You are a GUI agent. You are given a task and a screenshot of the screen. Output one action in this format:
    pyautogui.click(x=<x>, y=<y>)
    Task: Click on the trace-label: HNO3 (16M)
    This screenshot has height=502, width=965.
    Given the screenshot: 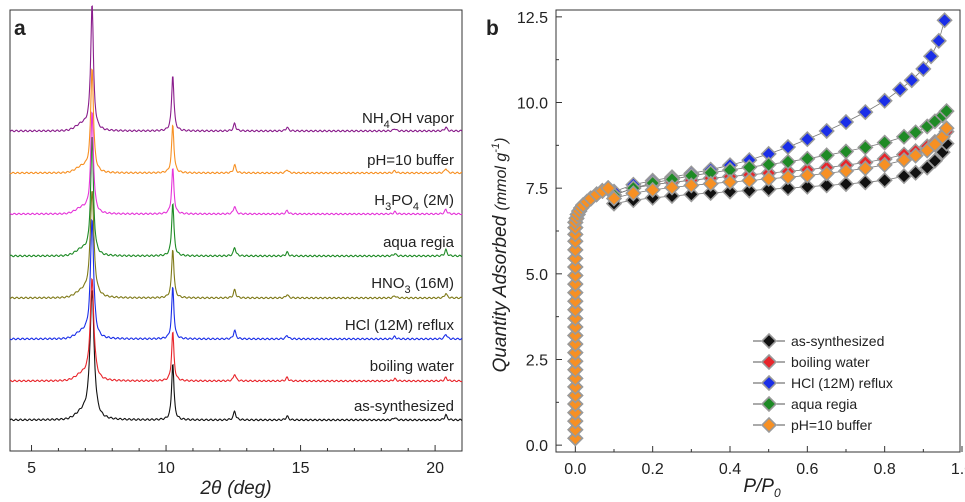 What is the action you would take?
    pyautogui.click(x=412, y=285)
    